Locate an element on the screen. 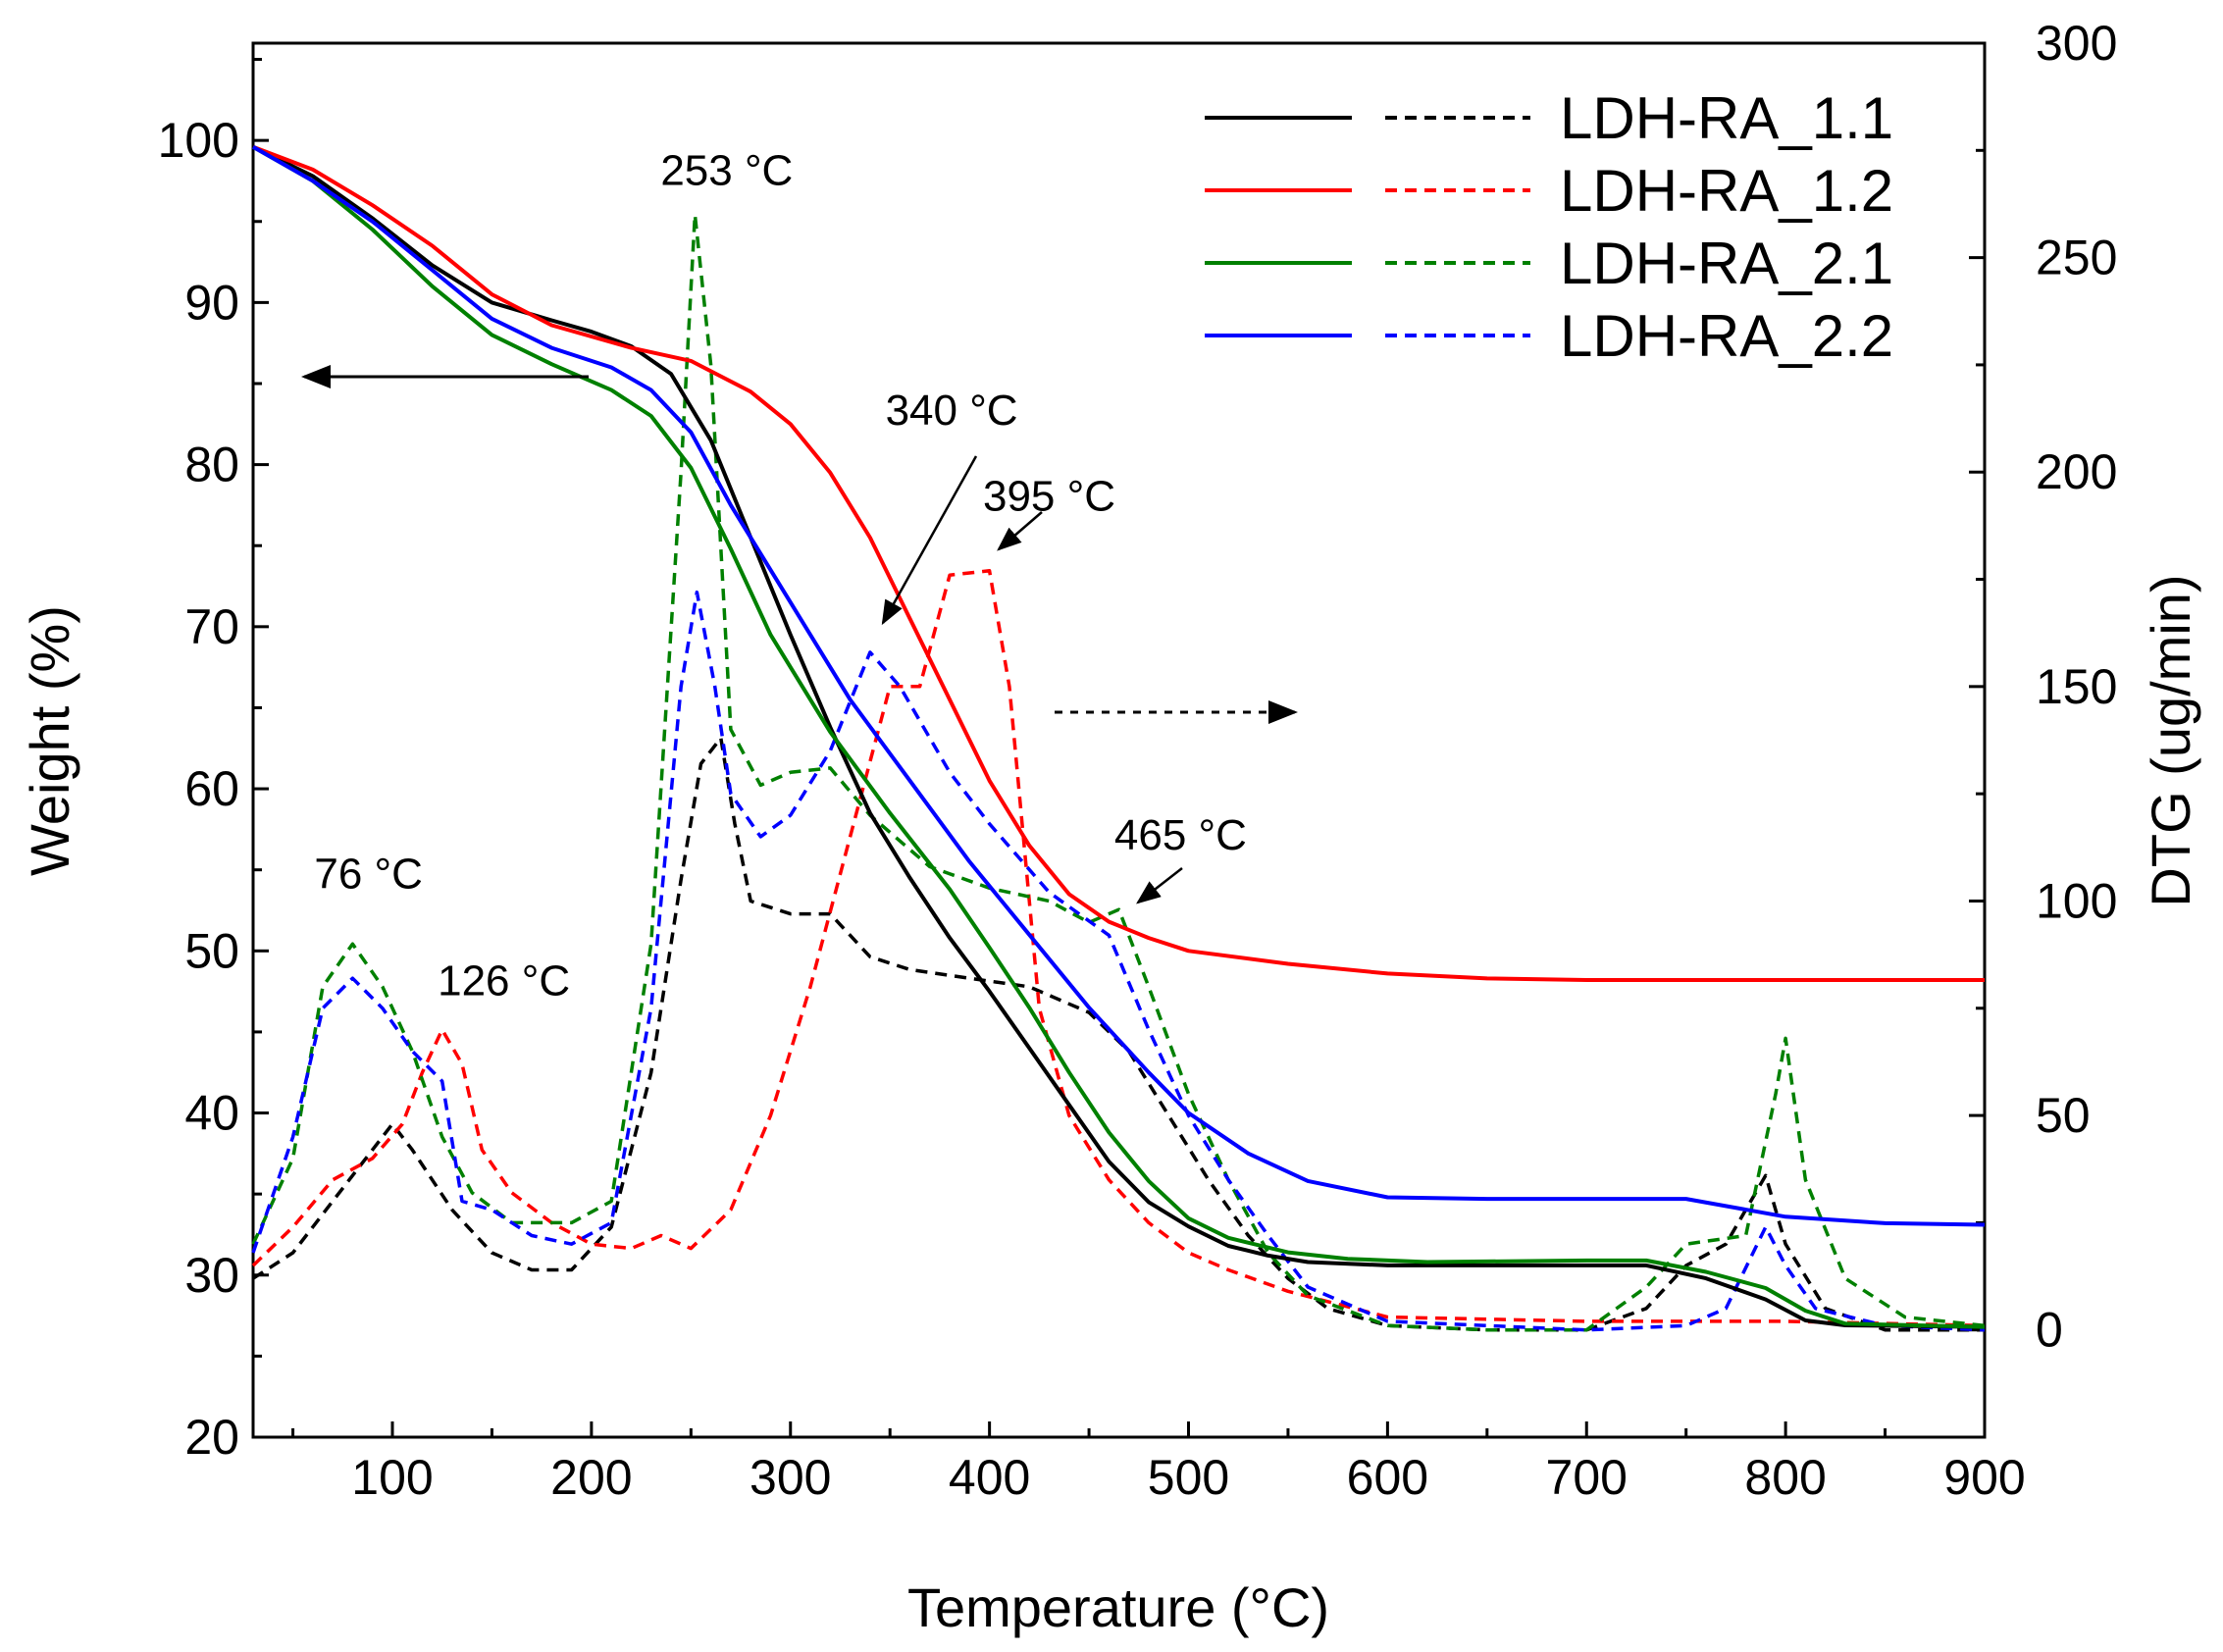  y-left-tick-label: 20 is located at coordinates (211, 1437).